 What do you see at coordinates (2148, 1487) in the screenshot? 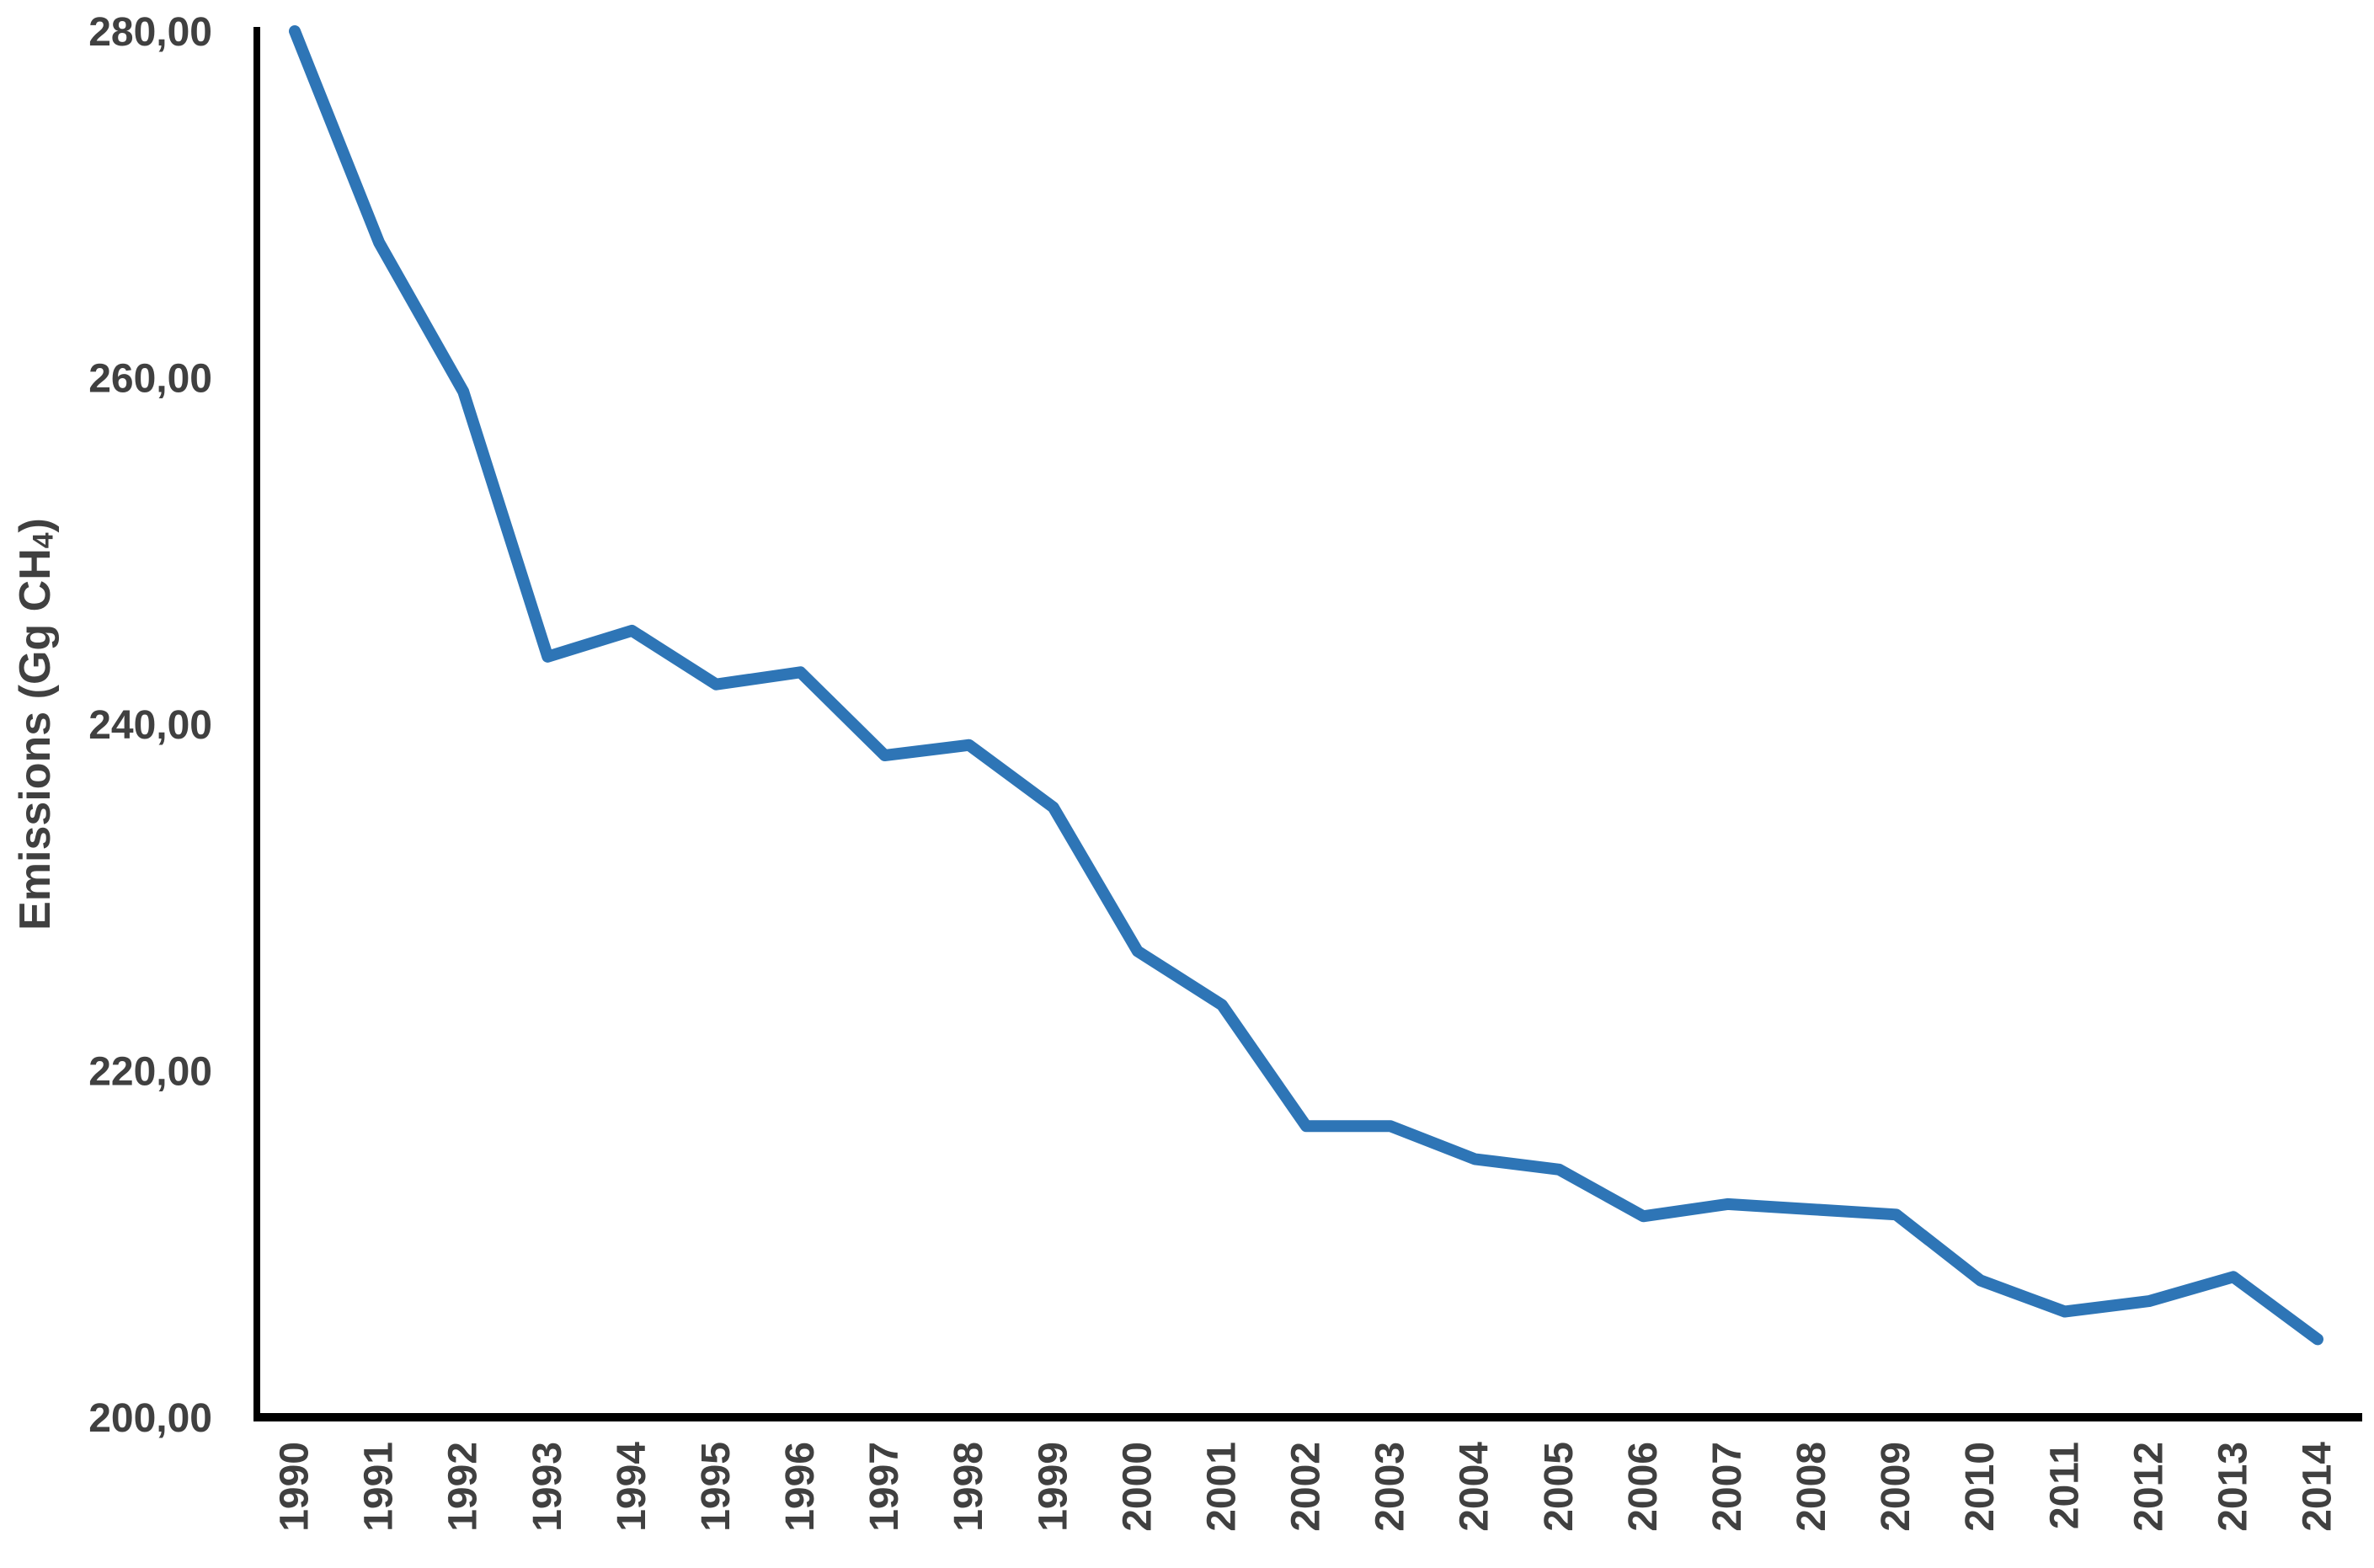
I see `x-tick-label: 2012` at bounding box center [2148, 1487].